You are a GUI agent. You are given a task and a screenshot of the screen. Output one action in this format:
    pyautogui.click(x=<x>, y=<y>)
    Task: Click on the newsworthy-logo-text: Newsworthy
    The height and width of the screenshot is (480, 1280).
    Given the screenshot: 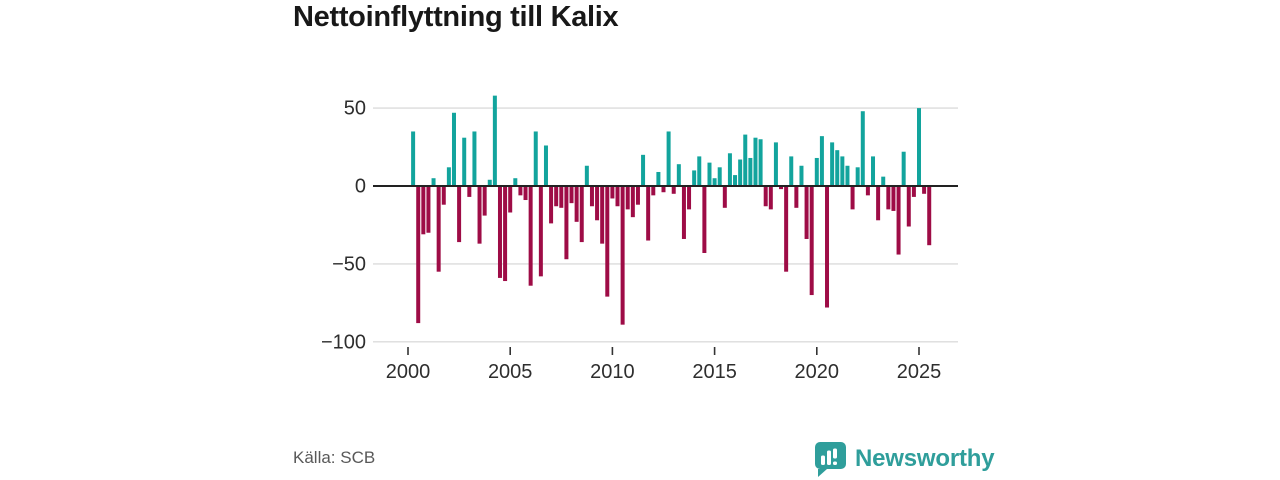 What is the action you would take?
    pyautogui.click(x=925, y=458)
    